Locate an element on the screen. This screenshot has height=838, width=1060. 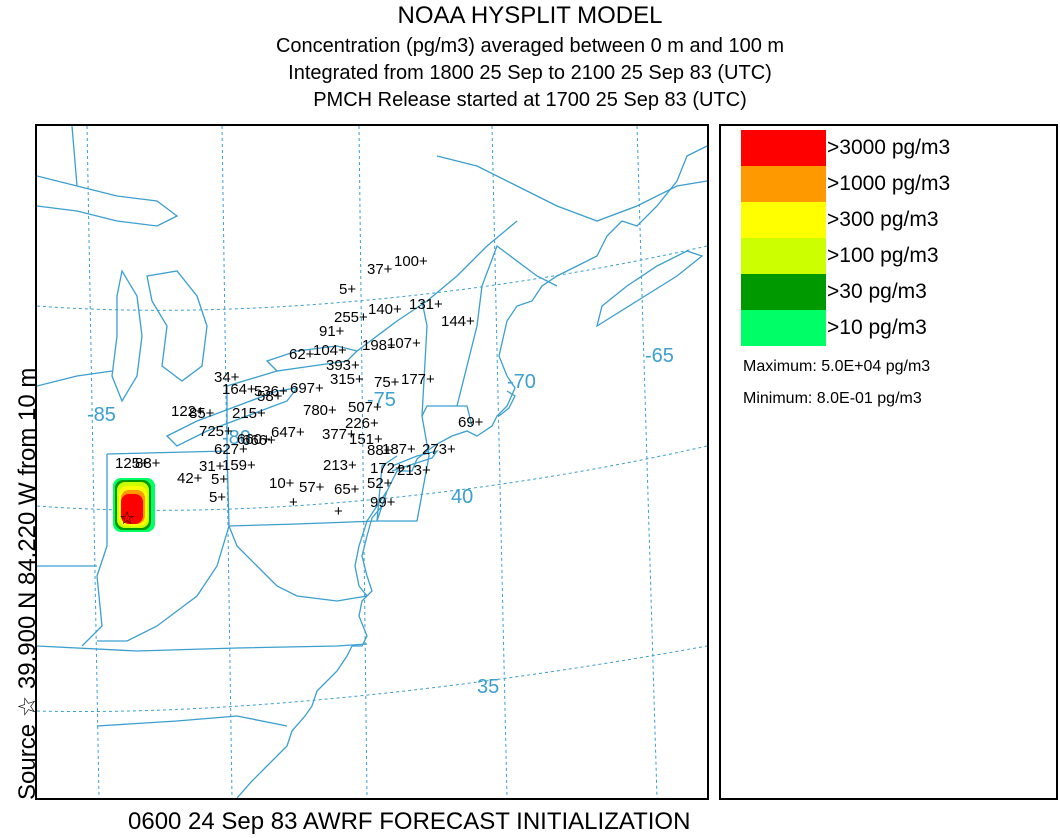
station-value: 697+ is located at coordinates (307, 388).